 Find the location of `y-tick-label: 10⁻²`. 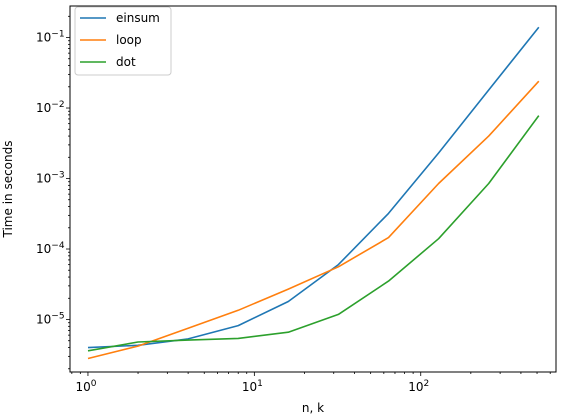

y-tick-label: 10⁻² is located at coordinates (50, 107).